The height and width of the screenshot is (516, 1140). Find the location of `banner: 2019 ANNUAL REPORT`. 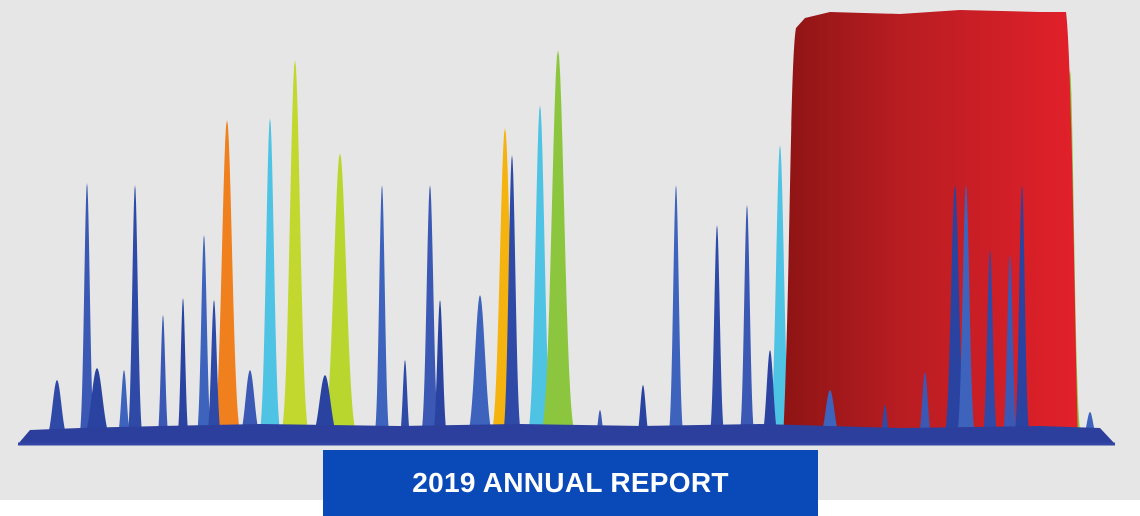

banner: 2019 ANNUAL REPORT is located at coordinates (570, 483).